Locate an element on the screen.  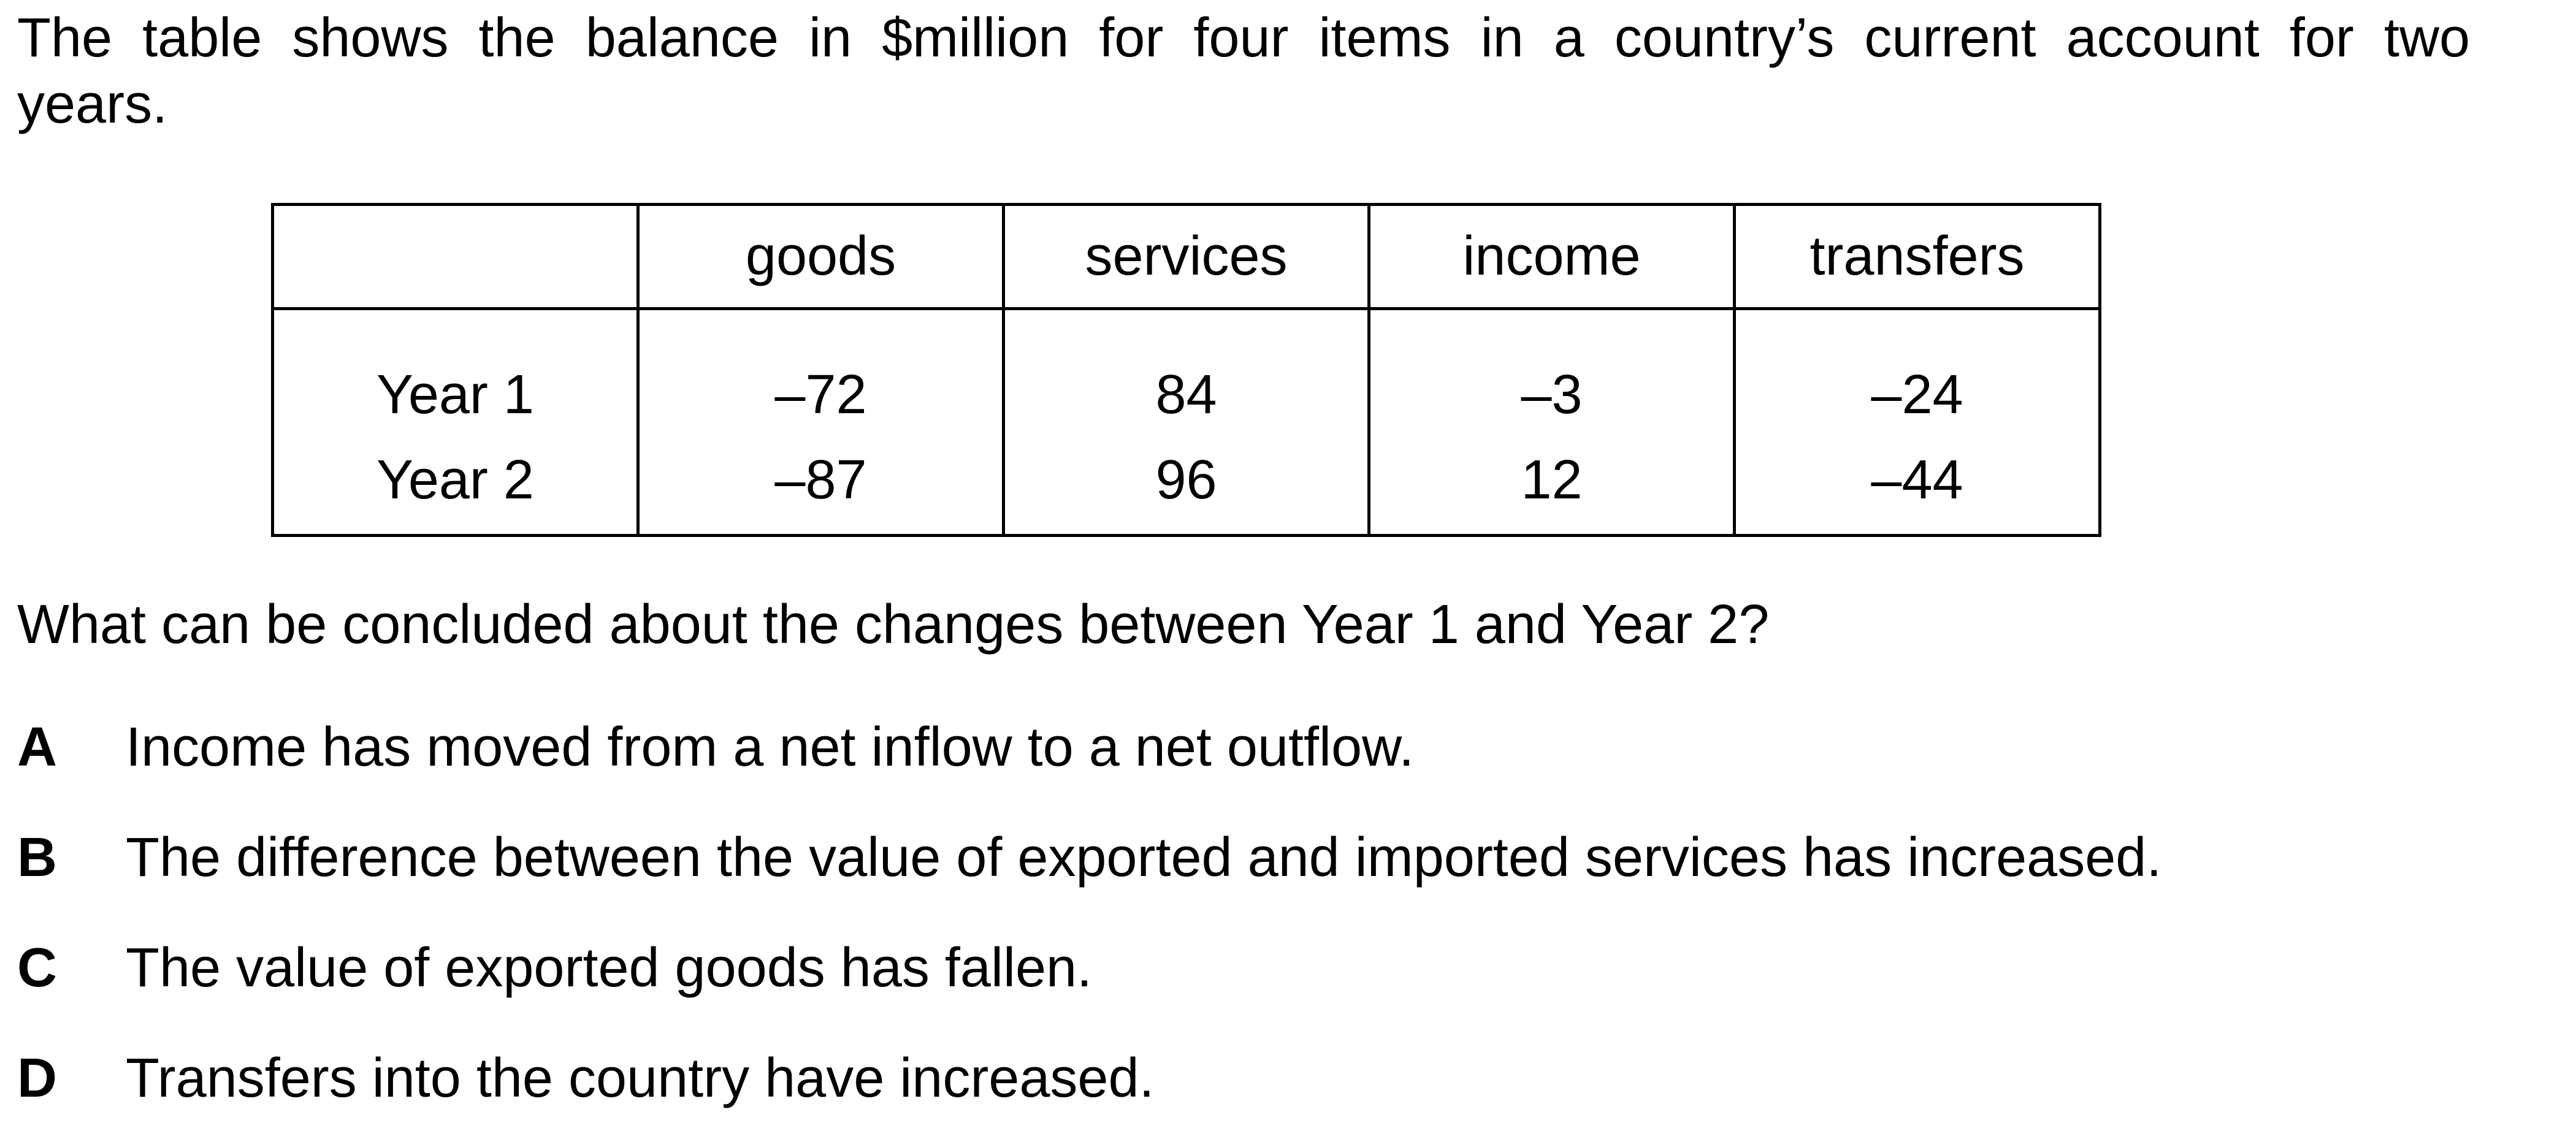
header-cell-empty is located at coordinates (455, 257).